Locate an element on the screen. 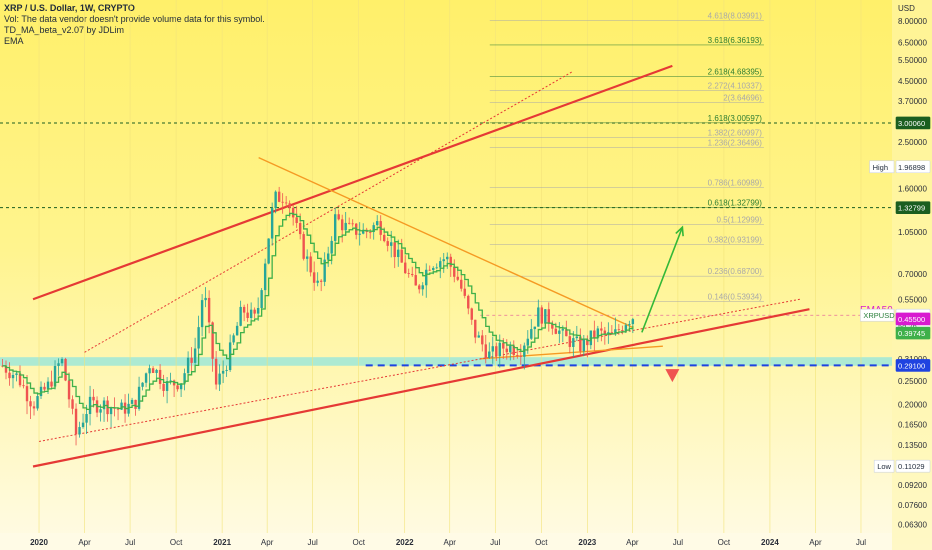 The width and height of the screenshot is (932, 550). x-tick-17: Apr is located at coordinates (815, 542).